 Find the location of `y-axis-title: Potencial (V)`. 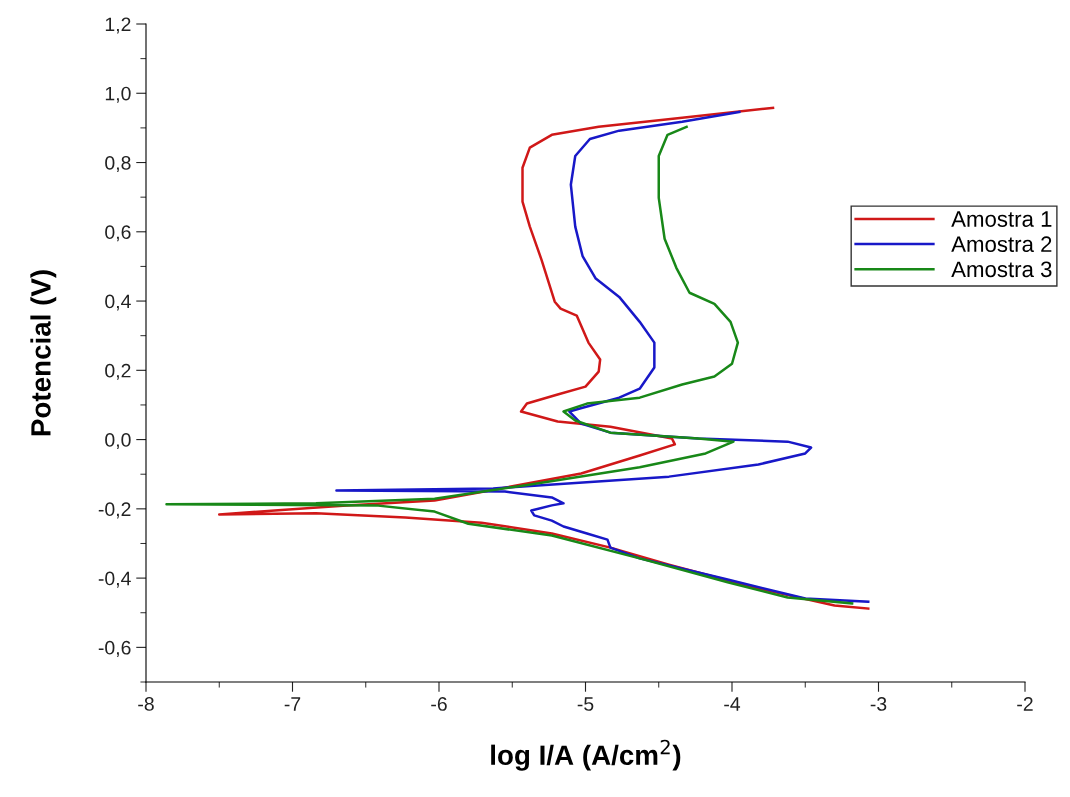

y-axis-title: Potencial (V) is located at coordinates (43, 353).